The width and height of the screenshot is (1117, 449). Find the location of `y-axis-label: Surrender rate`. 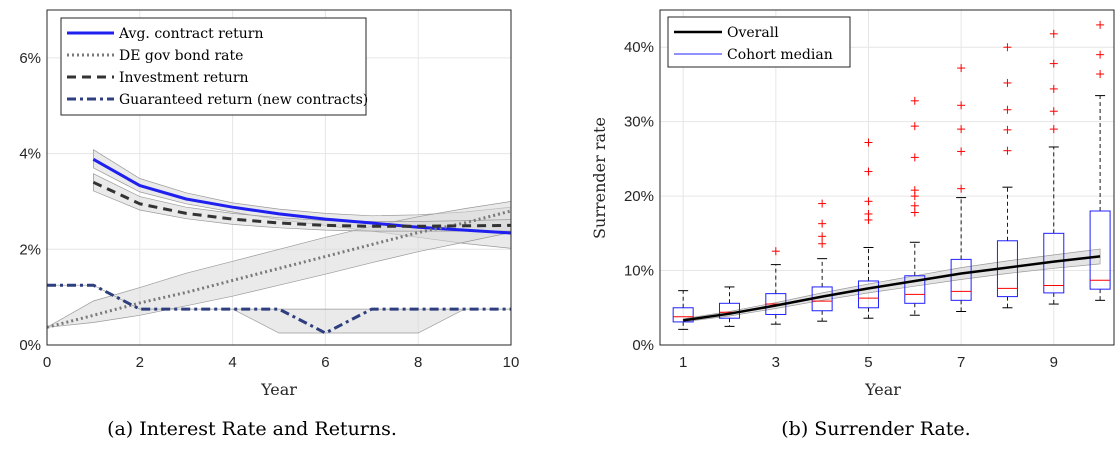

y-axis-label: Surrender rate is located at coordinates (599, 178).